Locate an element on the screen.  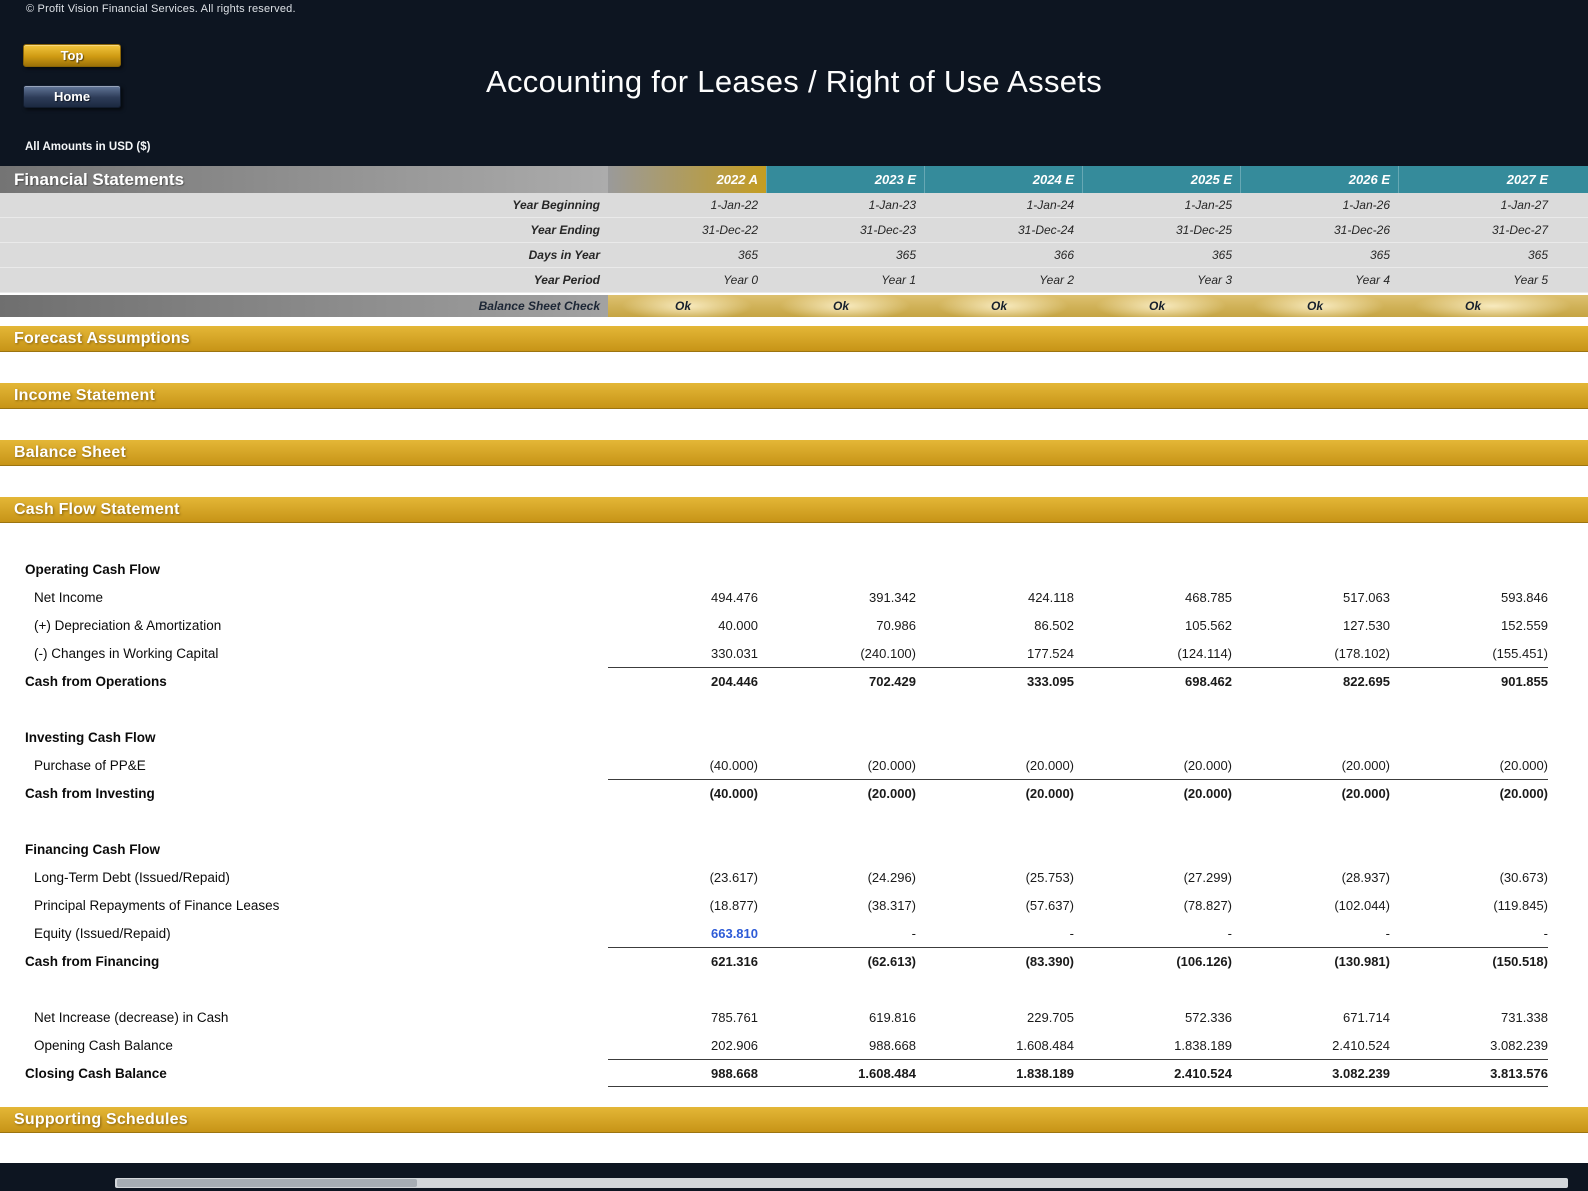
cell-value: (62.613) is located at coordinates (891, 961).